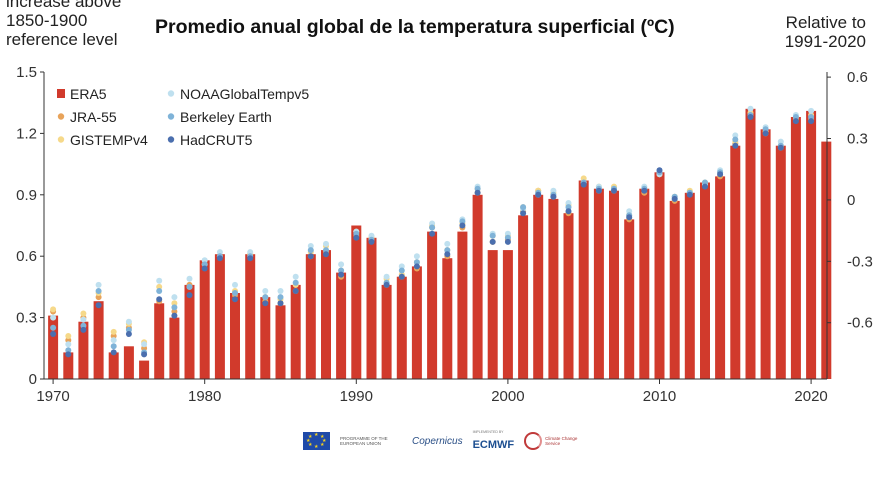  Describe the element at coordinates (98, 291) in the screenshot. I see `dot-berkeley-earth-1973` at that location.